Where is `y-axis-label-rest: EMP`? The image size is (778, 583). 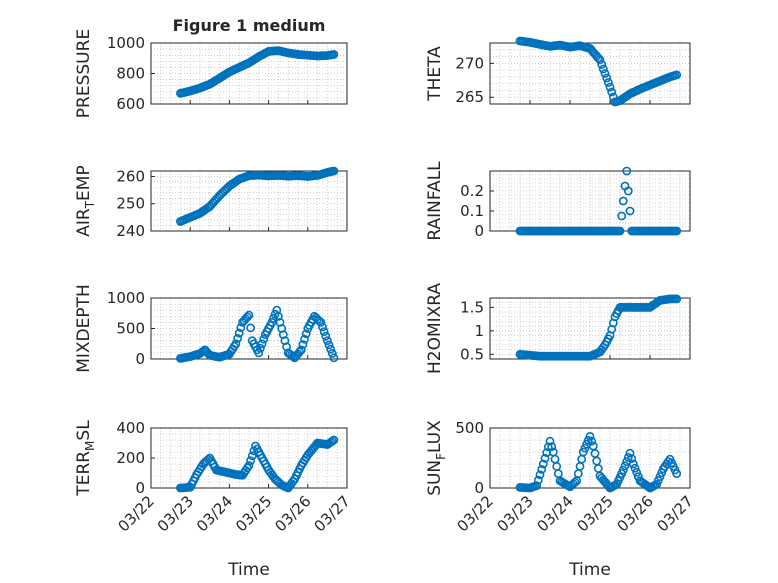
y-axis-label-rest: EMP is located at coordinates (84, 183).